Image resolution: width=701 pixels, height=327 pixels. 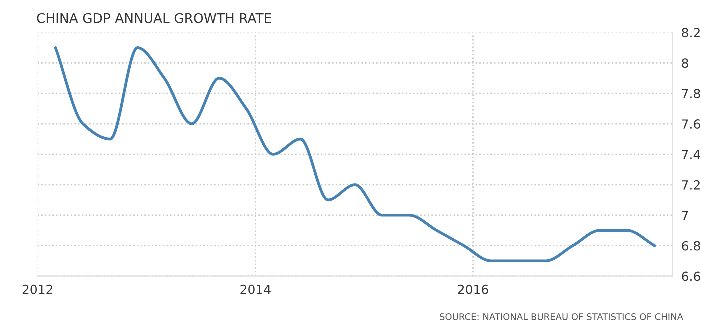 I want to click on y-tick-label: 7, so click(x=685, y=215).